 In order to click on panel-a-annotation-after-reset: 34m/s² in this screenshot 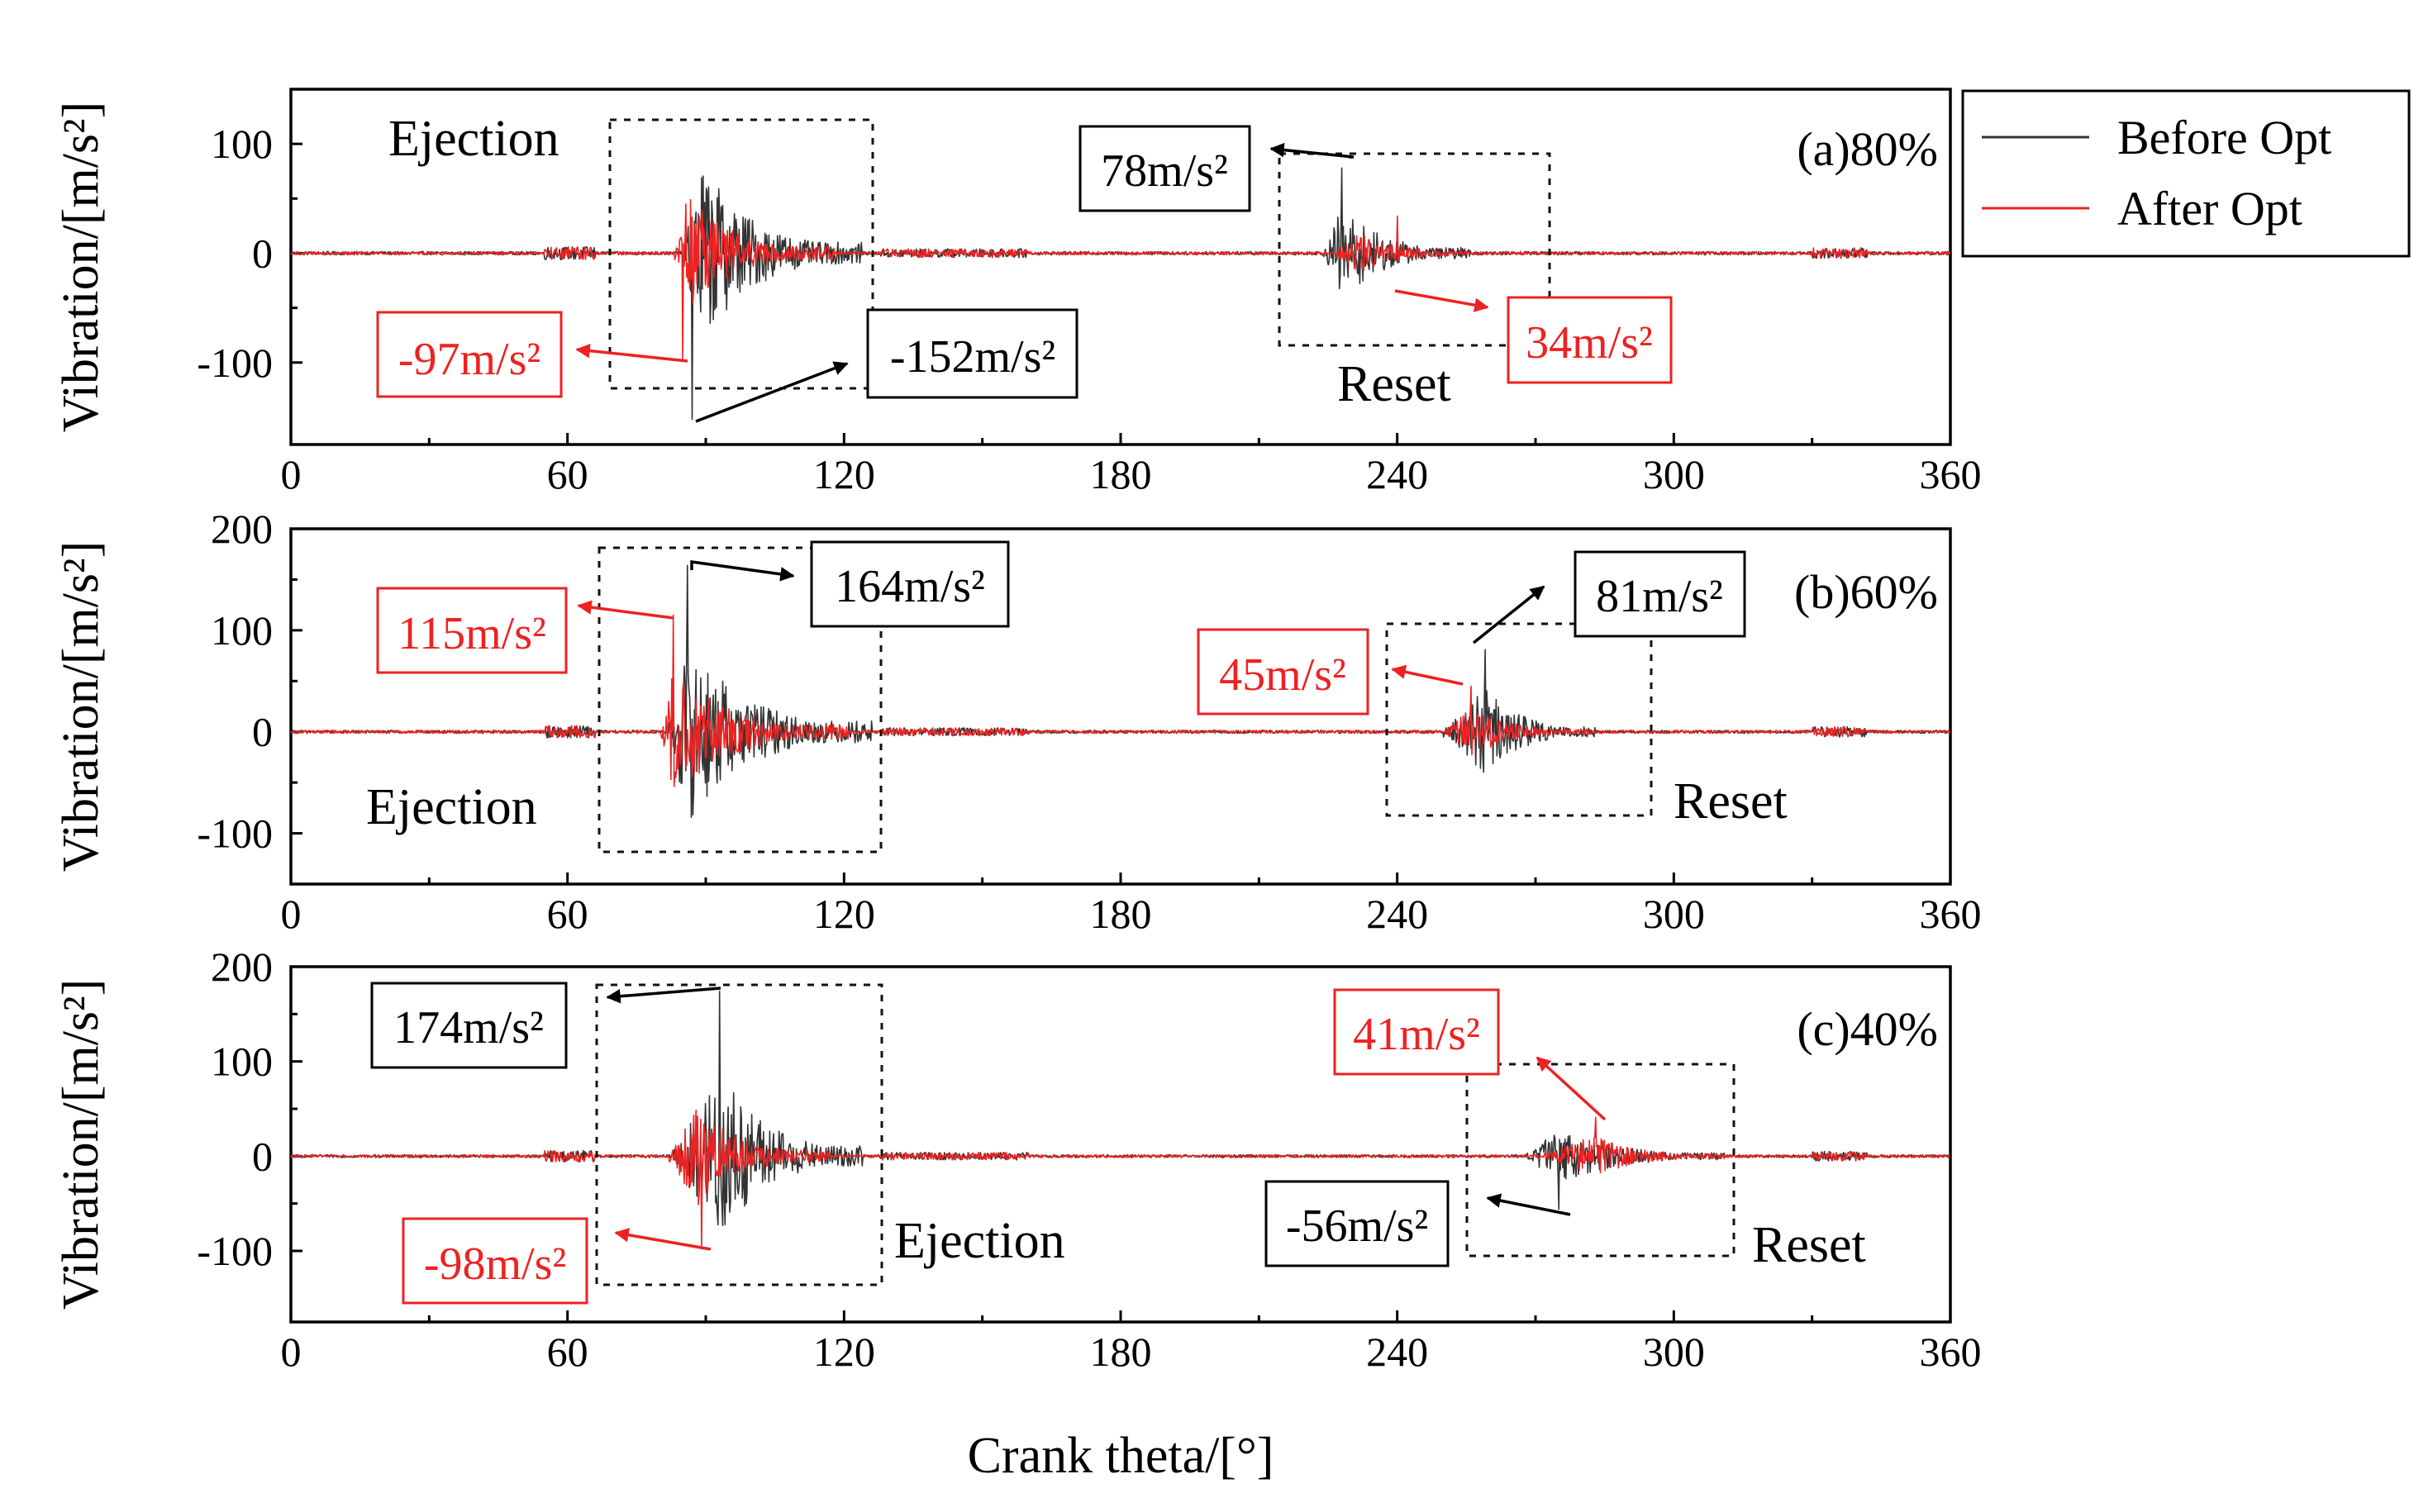, I will do `click(1533, 336)`.